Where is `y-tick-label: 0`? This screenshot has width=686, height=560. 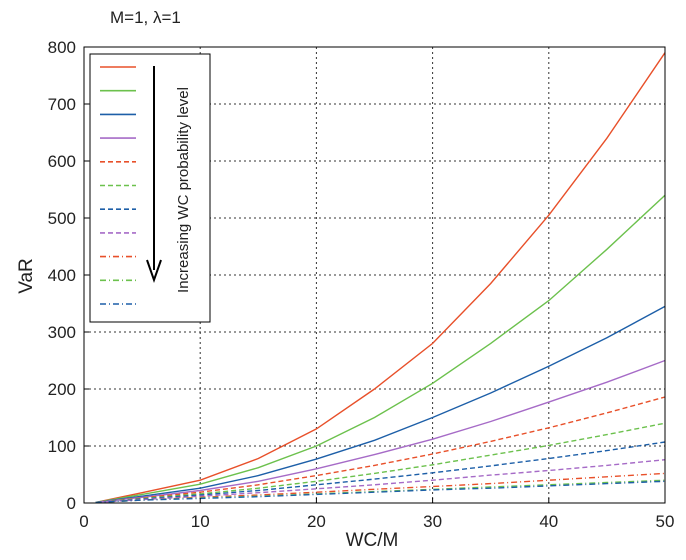 y-tick-label: 0 is located at coordinates (71, 503).